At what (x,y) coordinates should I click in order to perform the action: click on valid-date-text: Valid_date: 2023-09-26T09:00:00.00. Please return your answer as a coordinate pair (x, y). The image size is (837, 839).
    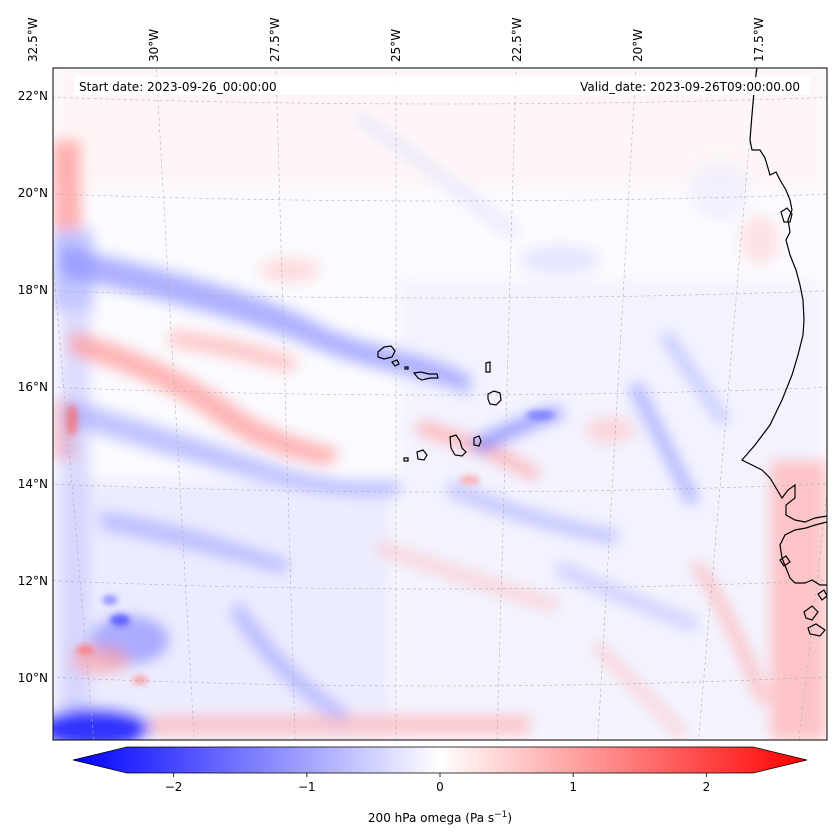
    Looking at the image, I should click on (690, 87).